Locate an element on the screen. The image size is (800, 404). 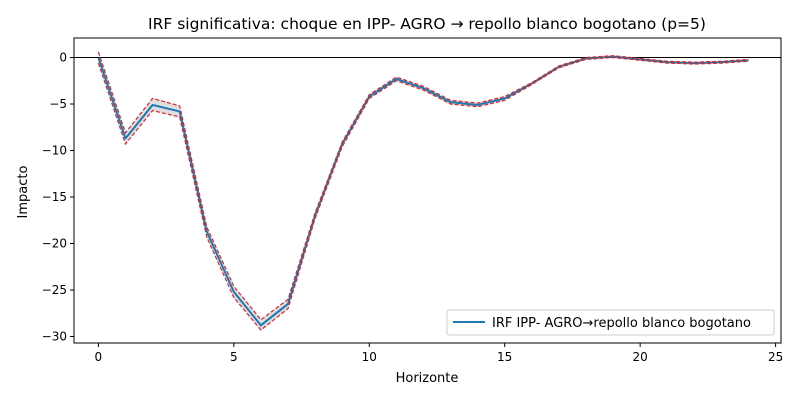
y-tick-label: −20 is located at coordinates (54, 244).